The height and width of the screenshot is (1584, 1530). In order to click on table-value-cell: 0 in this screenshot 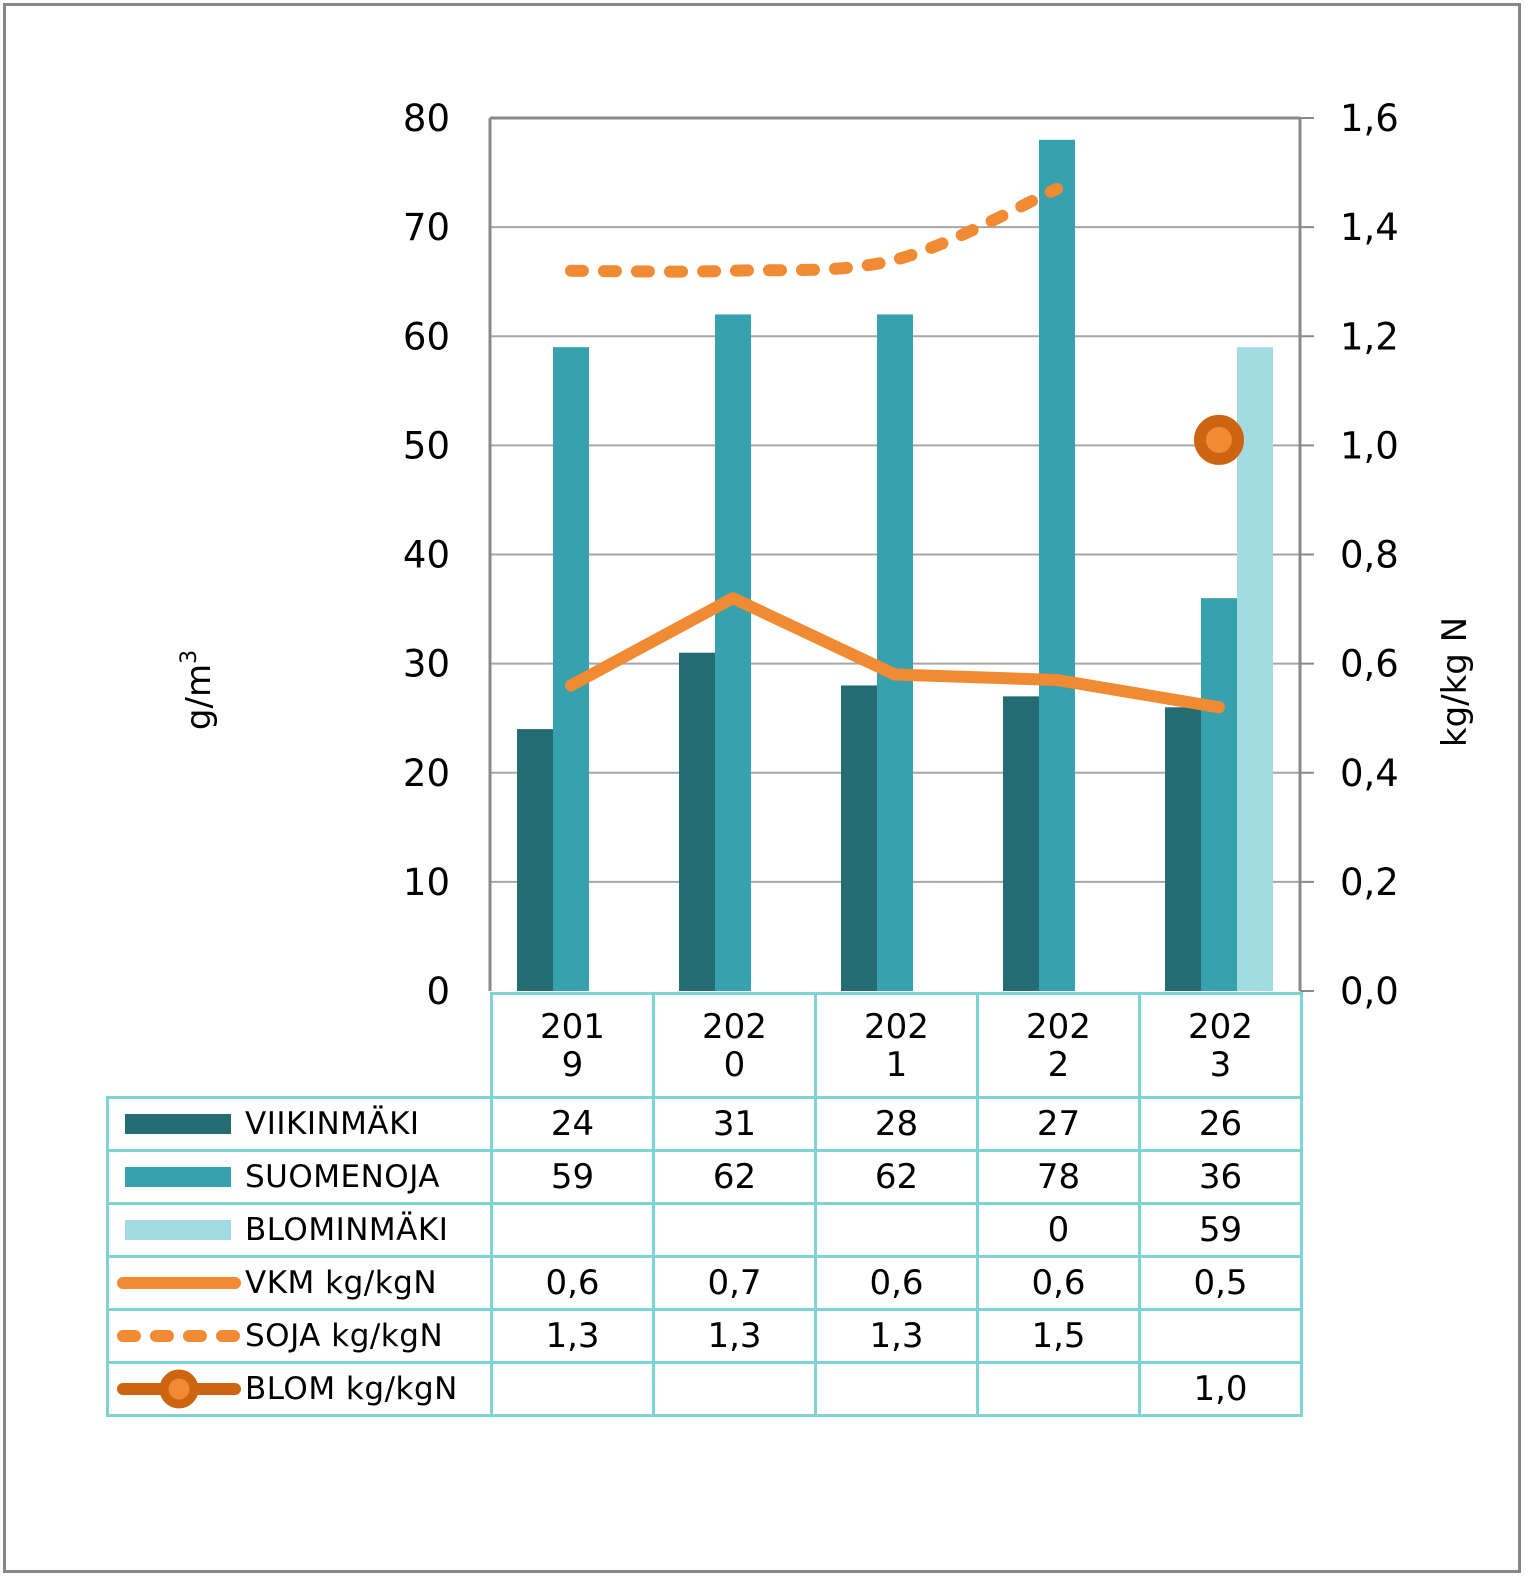, I will do `click(1058, 1230)`.